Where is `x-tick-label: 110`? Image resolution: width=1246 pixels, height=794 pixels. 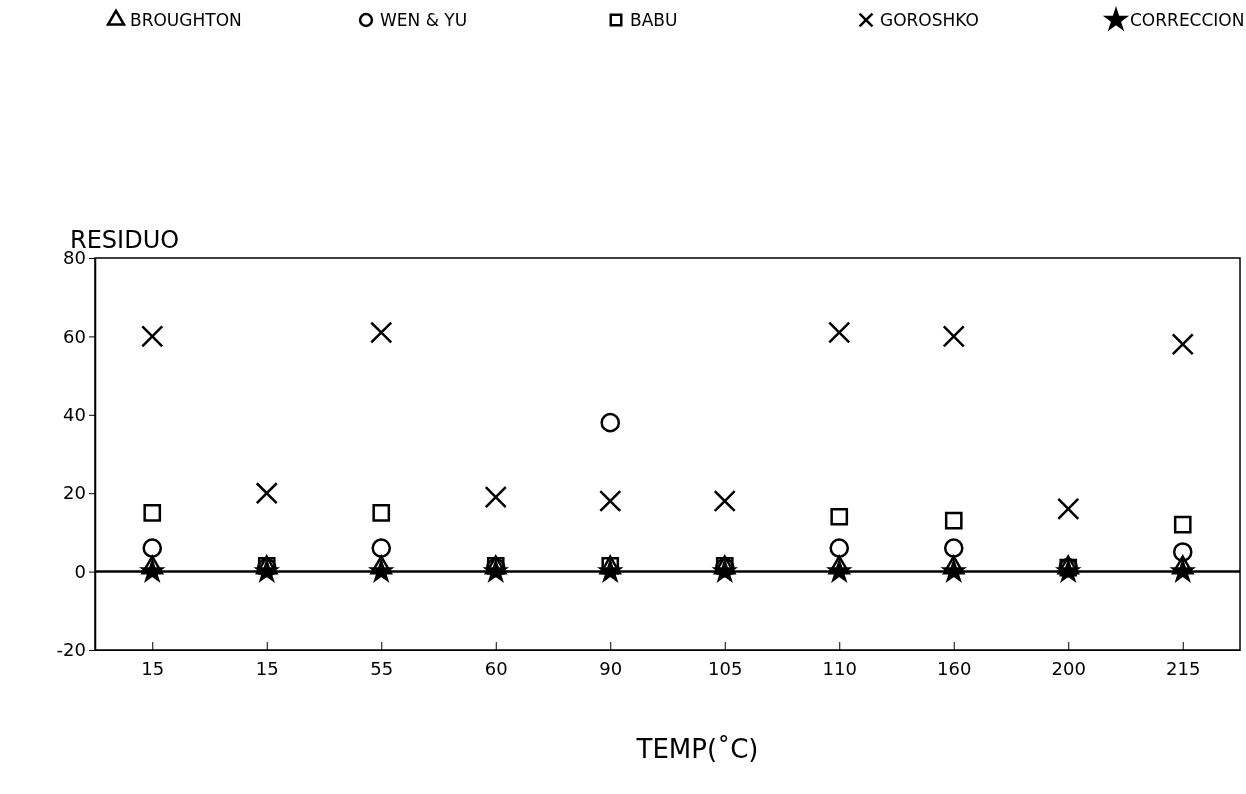 x-tick-label: 110 is located at coordinates (839, 668).